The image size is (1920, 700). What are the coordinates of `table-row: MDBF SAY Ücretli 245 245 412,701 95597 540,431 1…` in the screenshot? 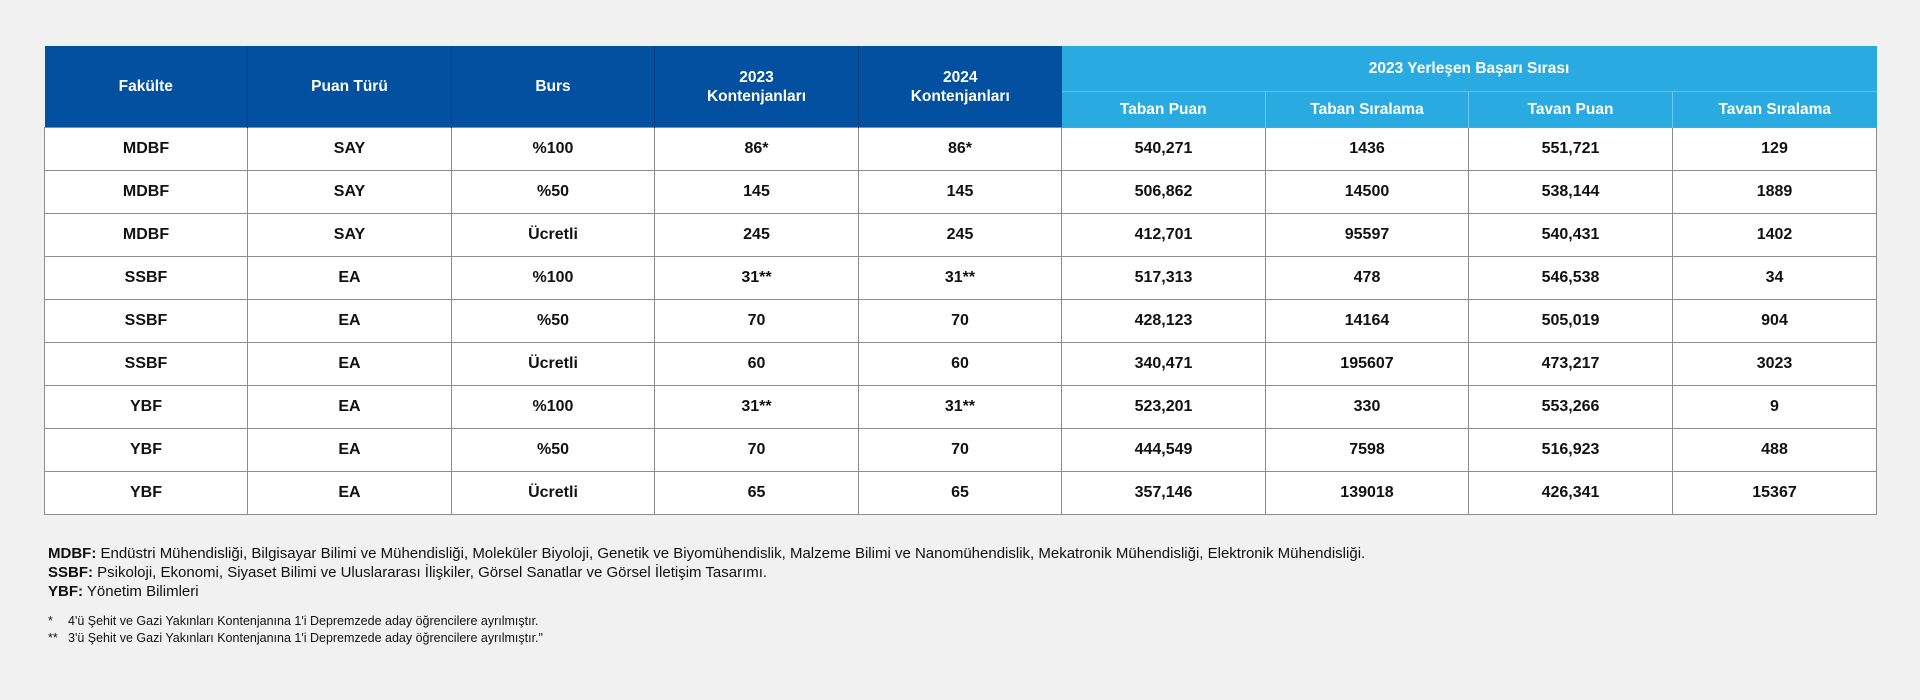 It's located at (961, 235).